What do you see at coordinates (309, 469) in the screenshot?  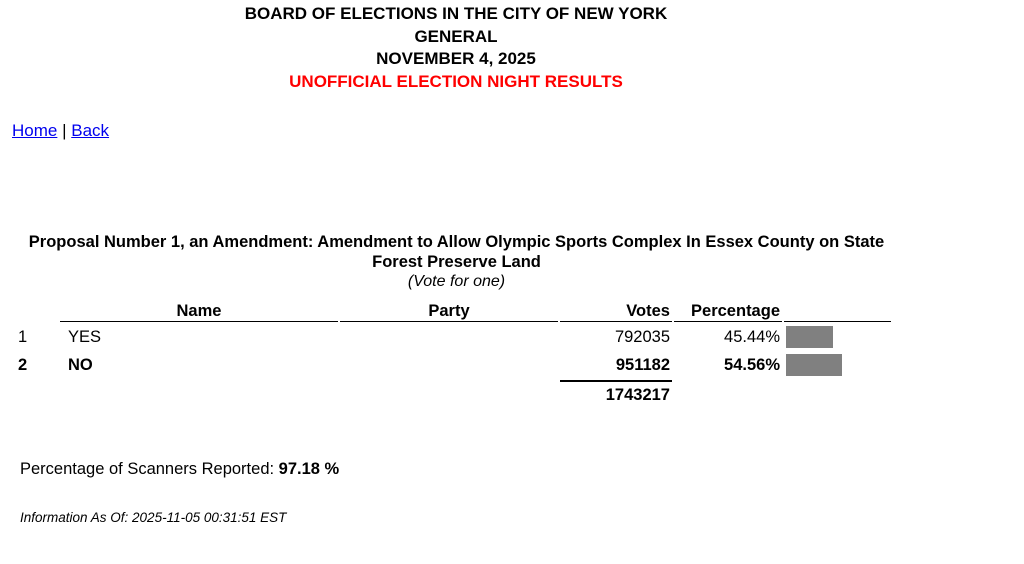 I see `scanners-value: 97.18 %` at bounding box center [309, 469].